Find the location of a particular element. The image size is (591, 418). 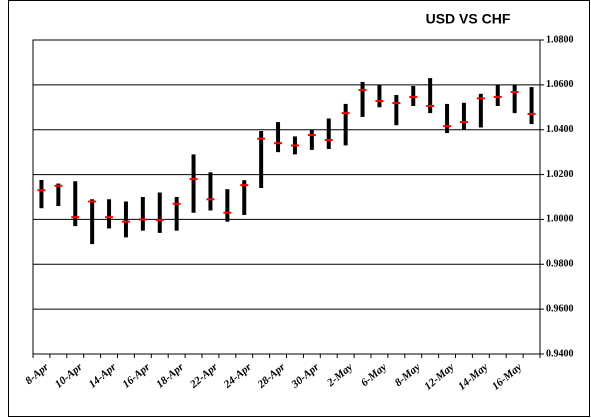

y-tick-label: 1.0600 is located at coordinates (560, 84).